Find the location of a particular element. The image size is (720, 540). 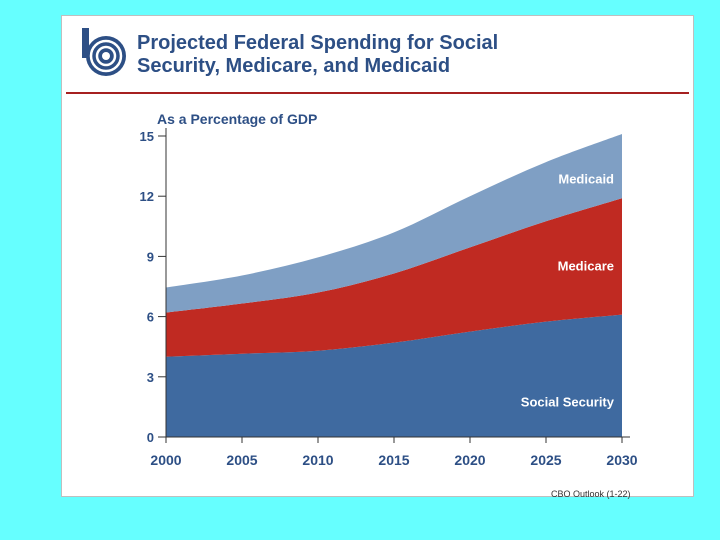

y-tick-label: 15 is located at coordinates (147, 136).